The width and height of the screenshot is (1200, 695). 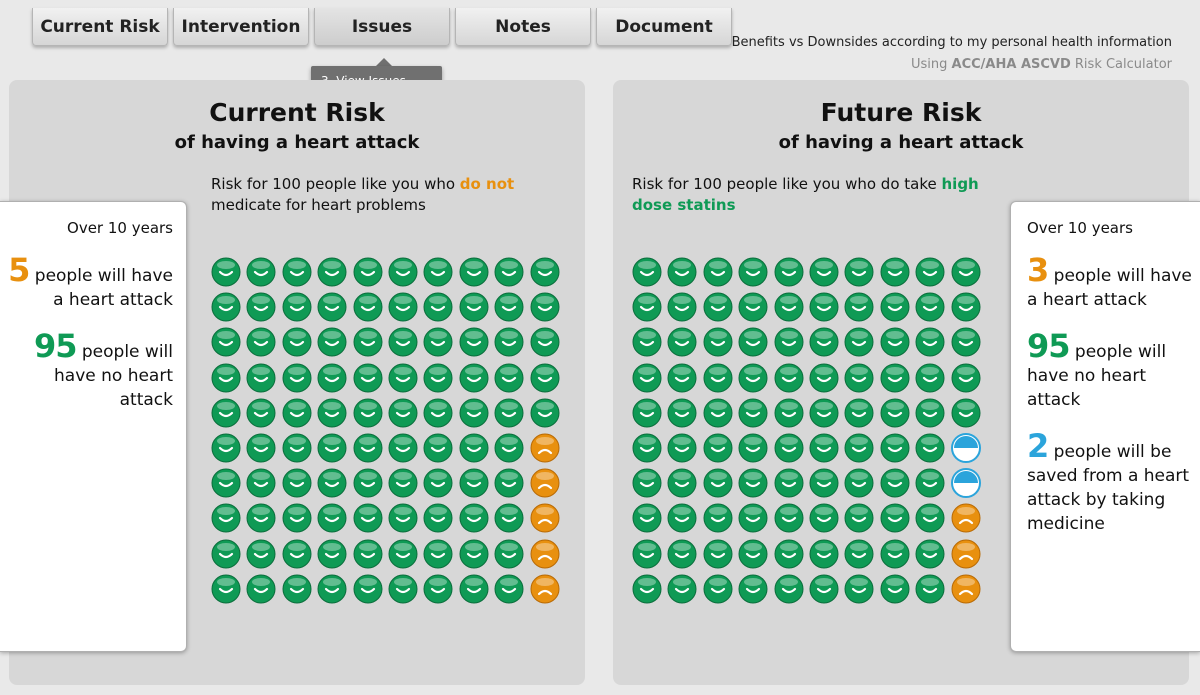 What do you see at coordinates (523, 27) in the screenshot?
I see `tab-notes: Notes` at bounding box center [523, 27].